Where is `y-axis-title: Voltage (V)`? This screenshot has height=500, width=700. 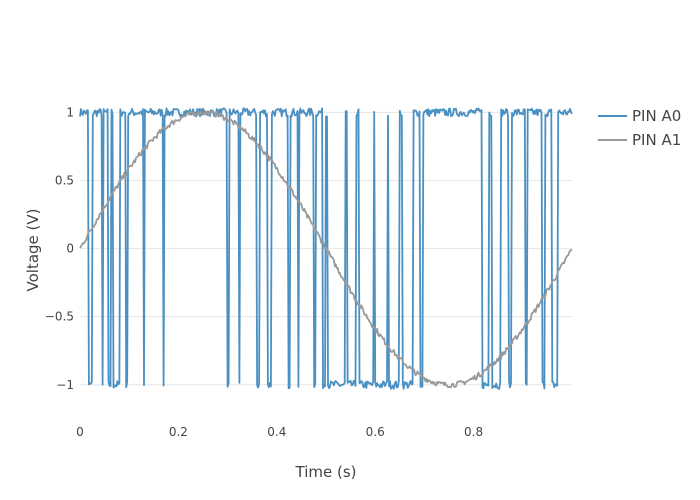
y-axis-title: Voltage (V) is located at coordinates (33, 250).